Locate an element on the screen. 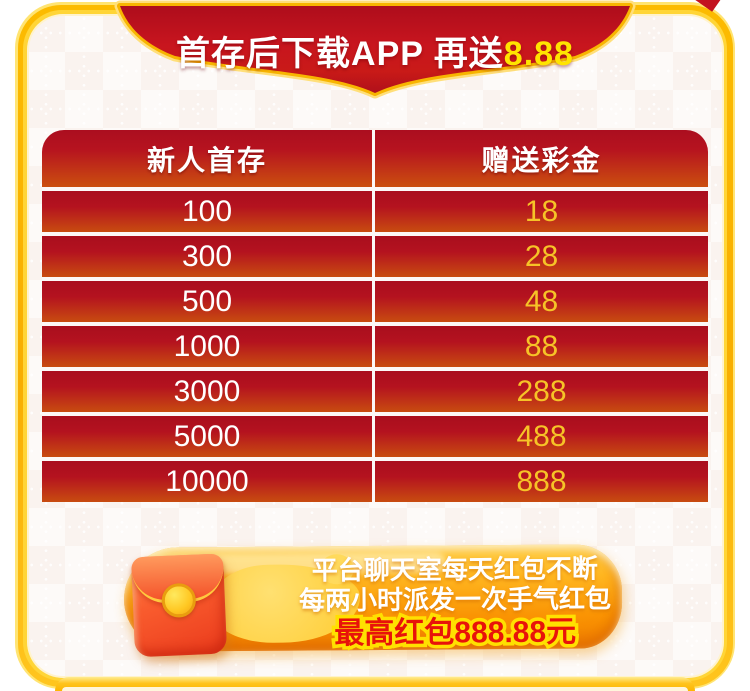 This screenshot has width=750, height=691. promo-line-2: 每两小时派发一次手气红包 is located at coordinates (455, 599).